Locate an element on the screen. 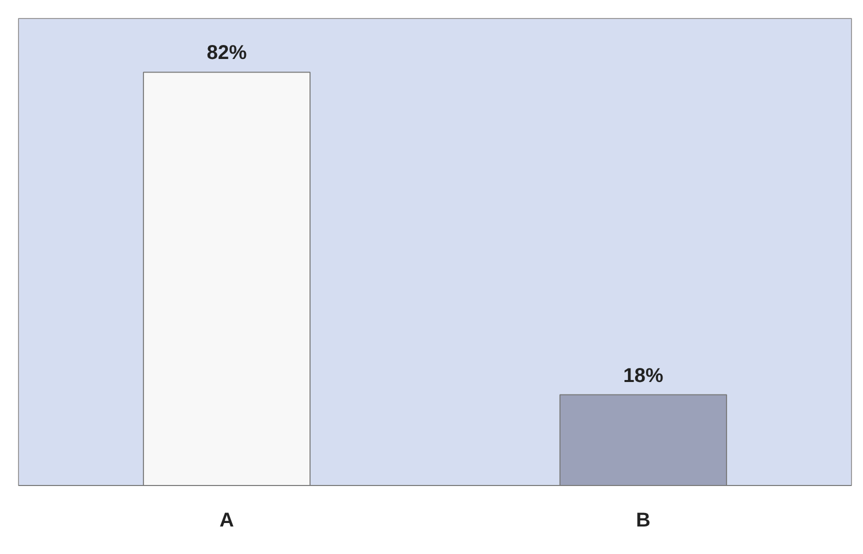  data-label: 18% is located at coordinates (643, 375).